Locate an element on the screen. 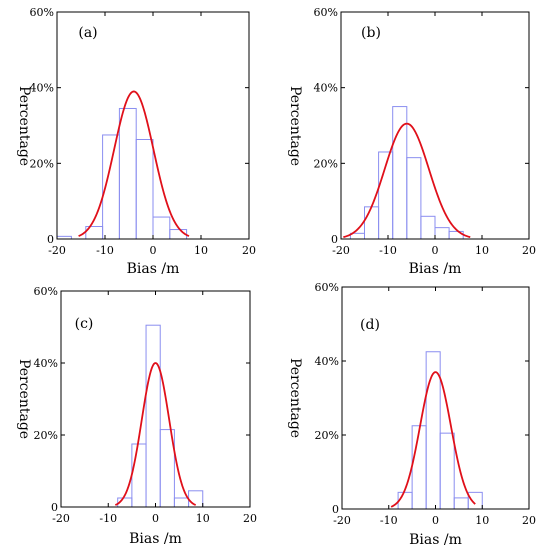  panel-label: (b) is located at coordinates (371, 33).